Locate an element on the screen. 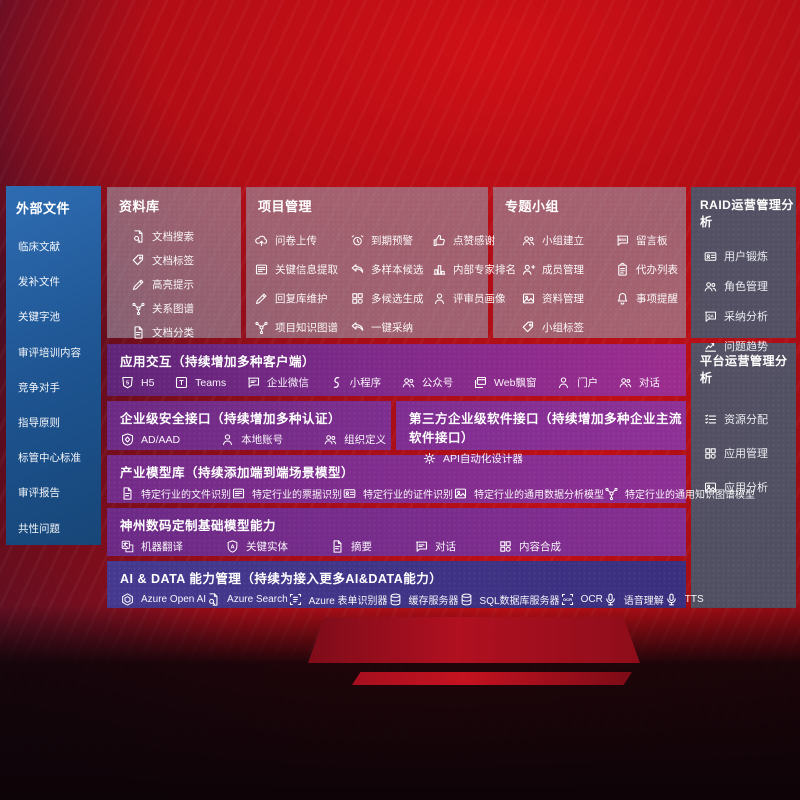  key-entities-item: 关键实体 is located at coordinates (256, 546).